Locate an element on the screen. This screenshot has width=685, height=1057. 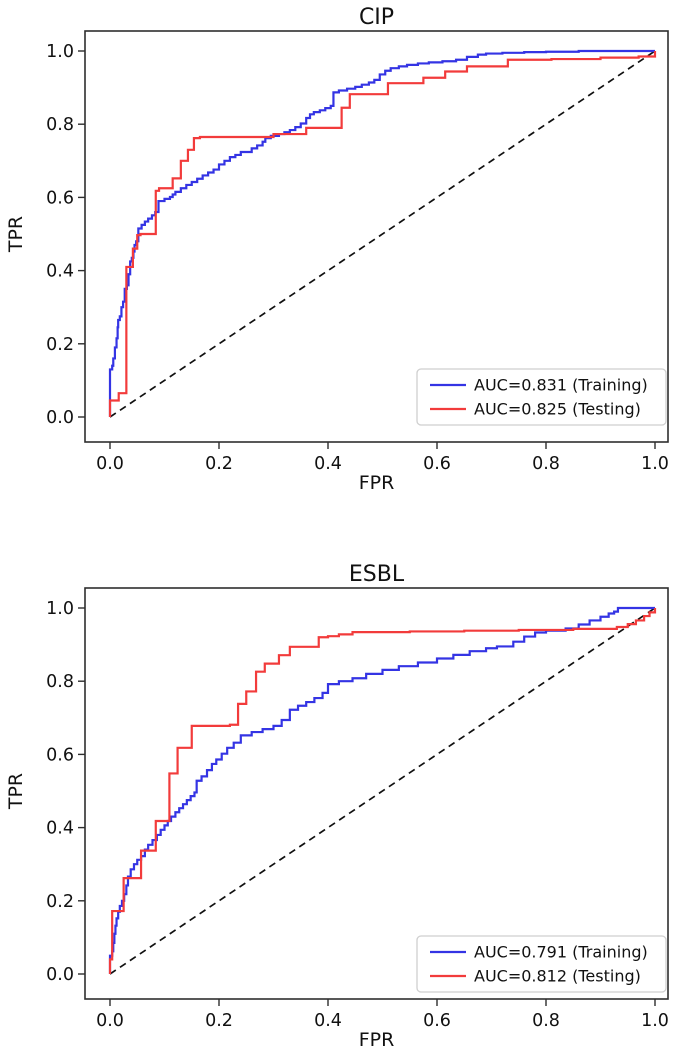
legend-label: AUC=0.825 (Testing) is located at coordinates (557, 409).